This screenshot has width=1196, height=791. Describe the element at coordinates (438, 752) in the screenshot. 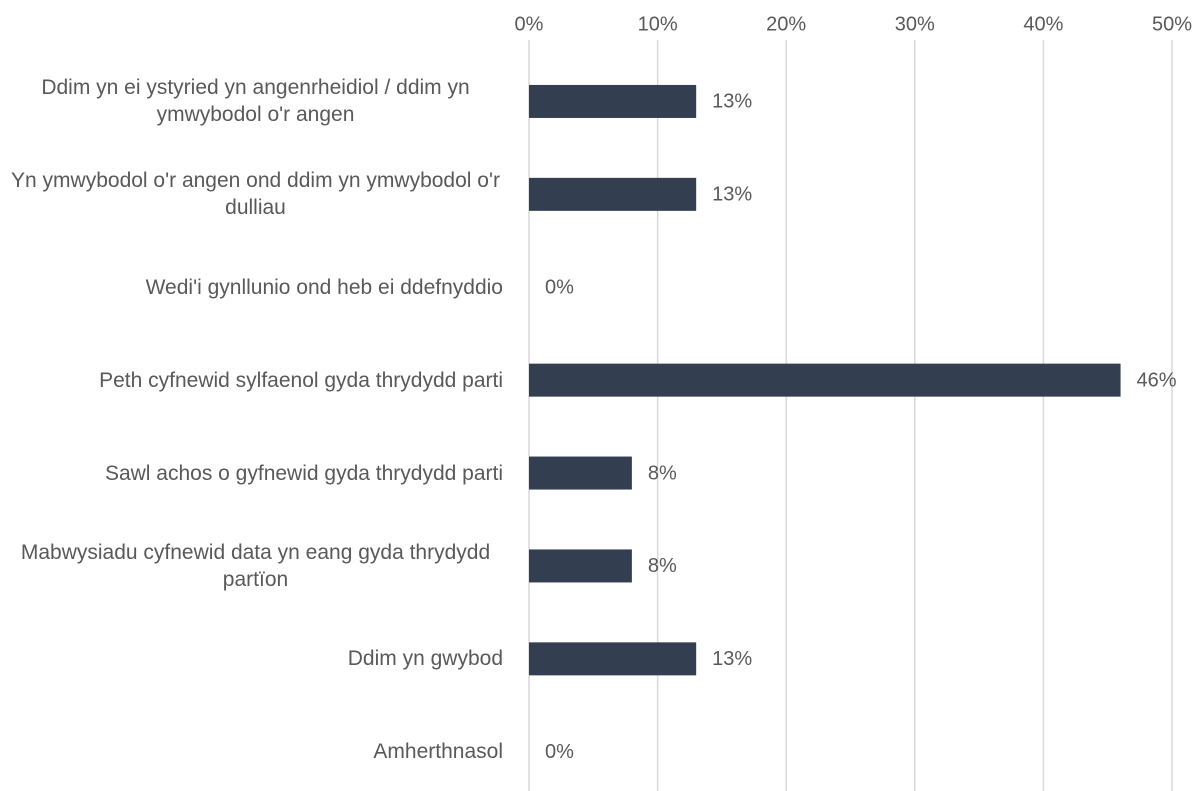

I see `y-tick-label: Amherthnasol` at that location.